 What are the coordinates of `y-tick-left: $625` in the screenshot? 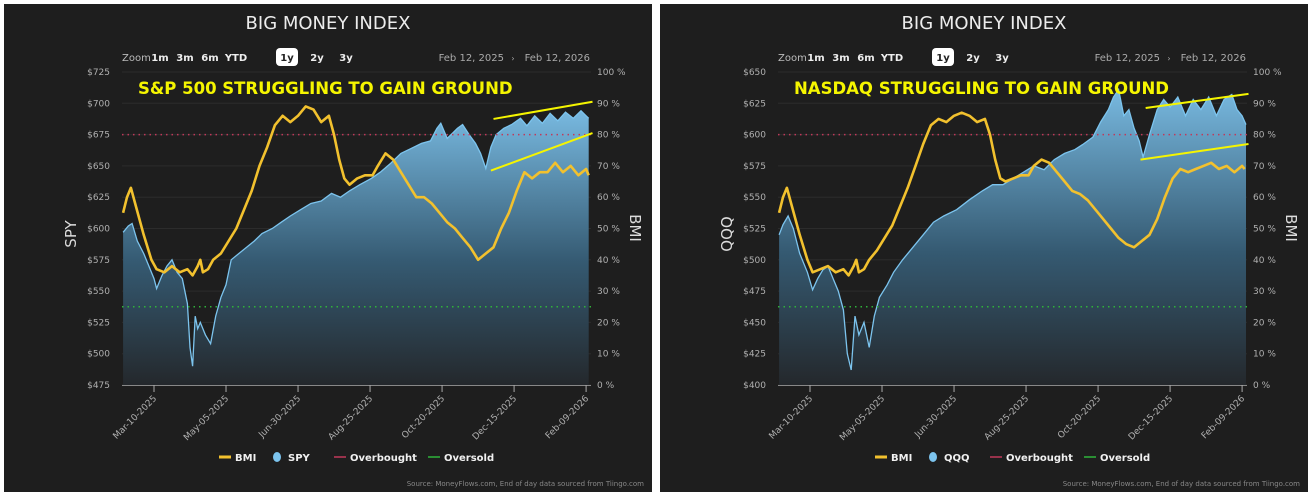 It's located at (754, 104).